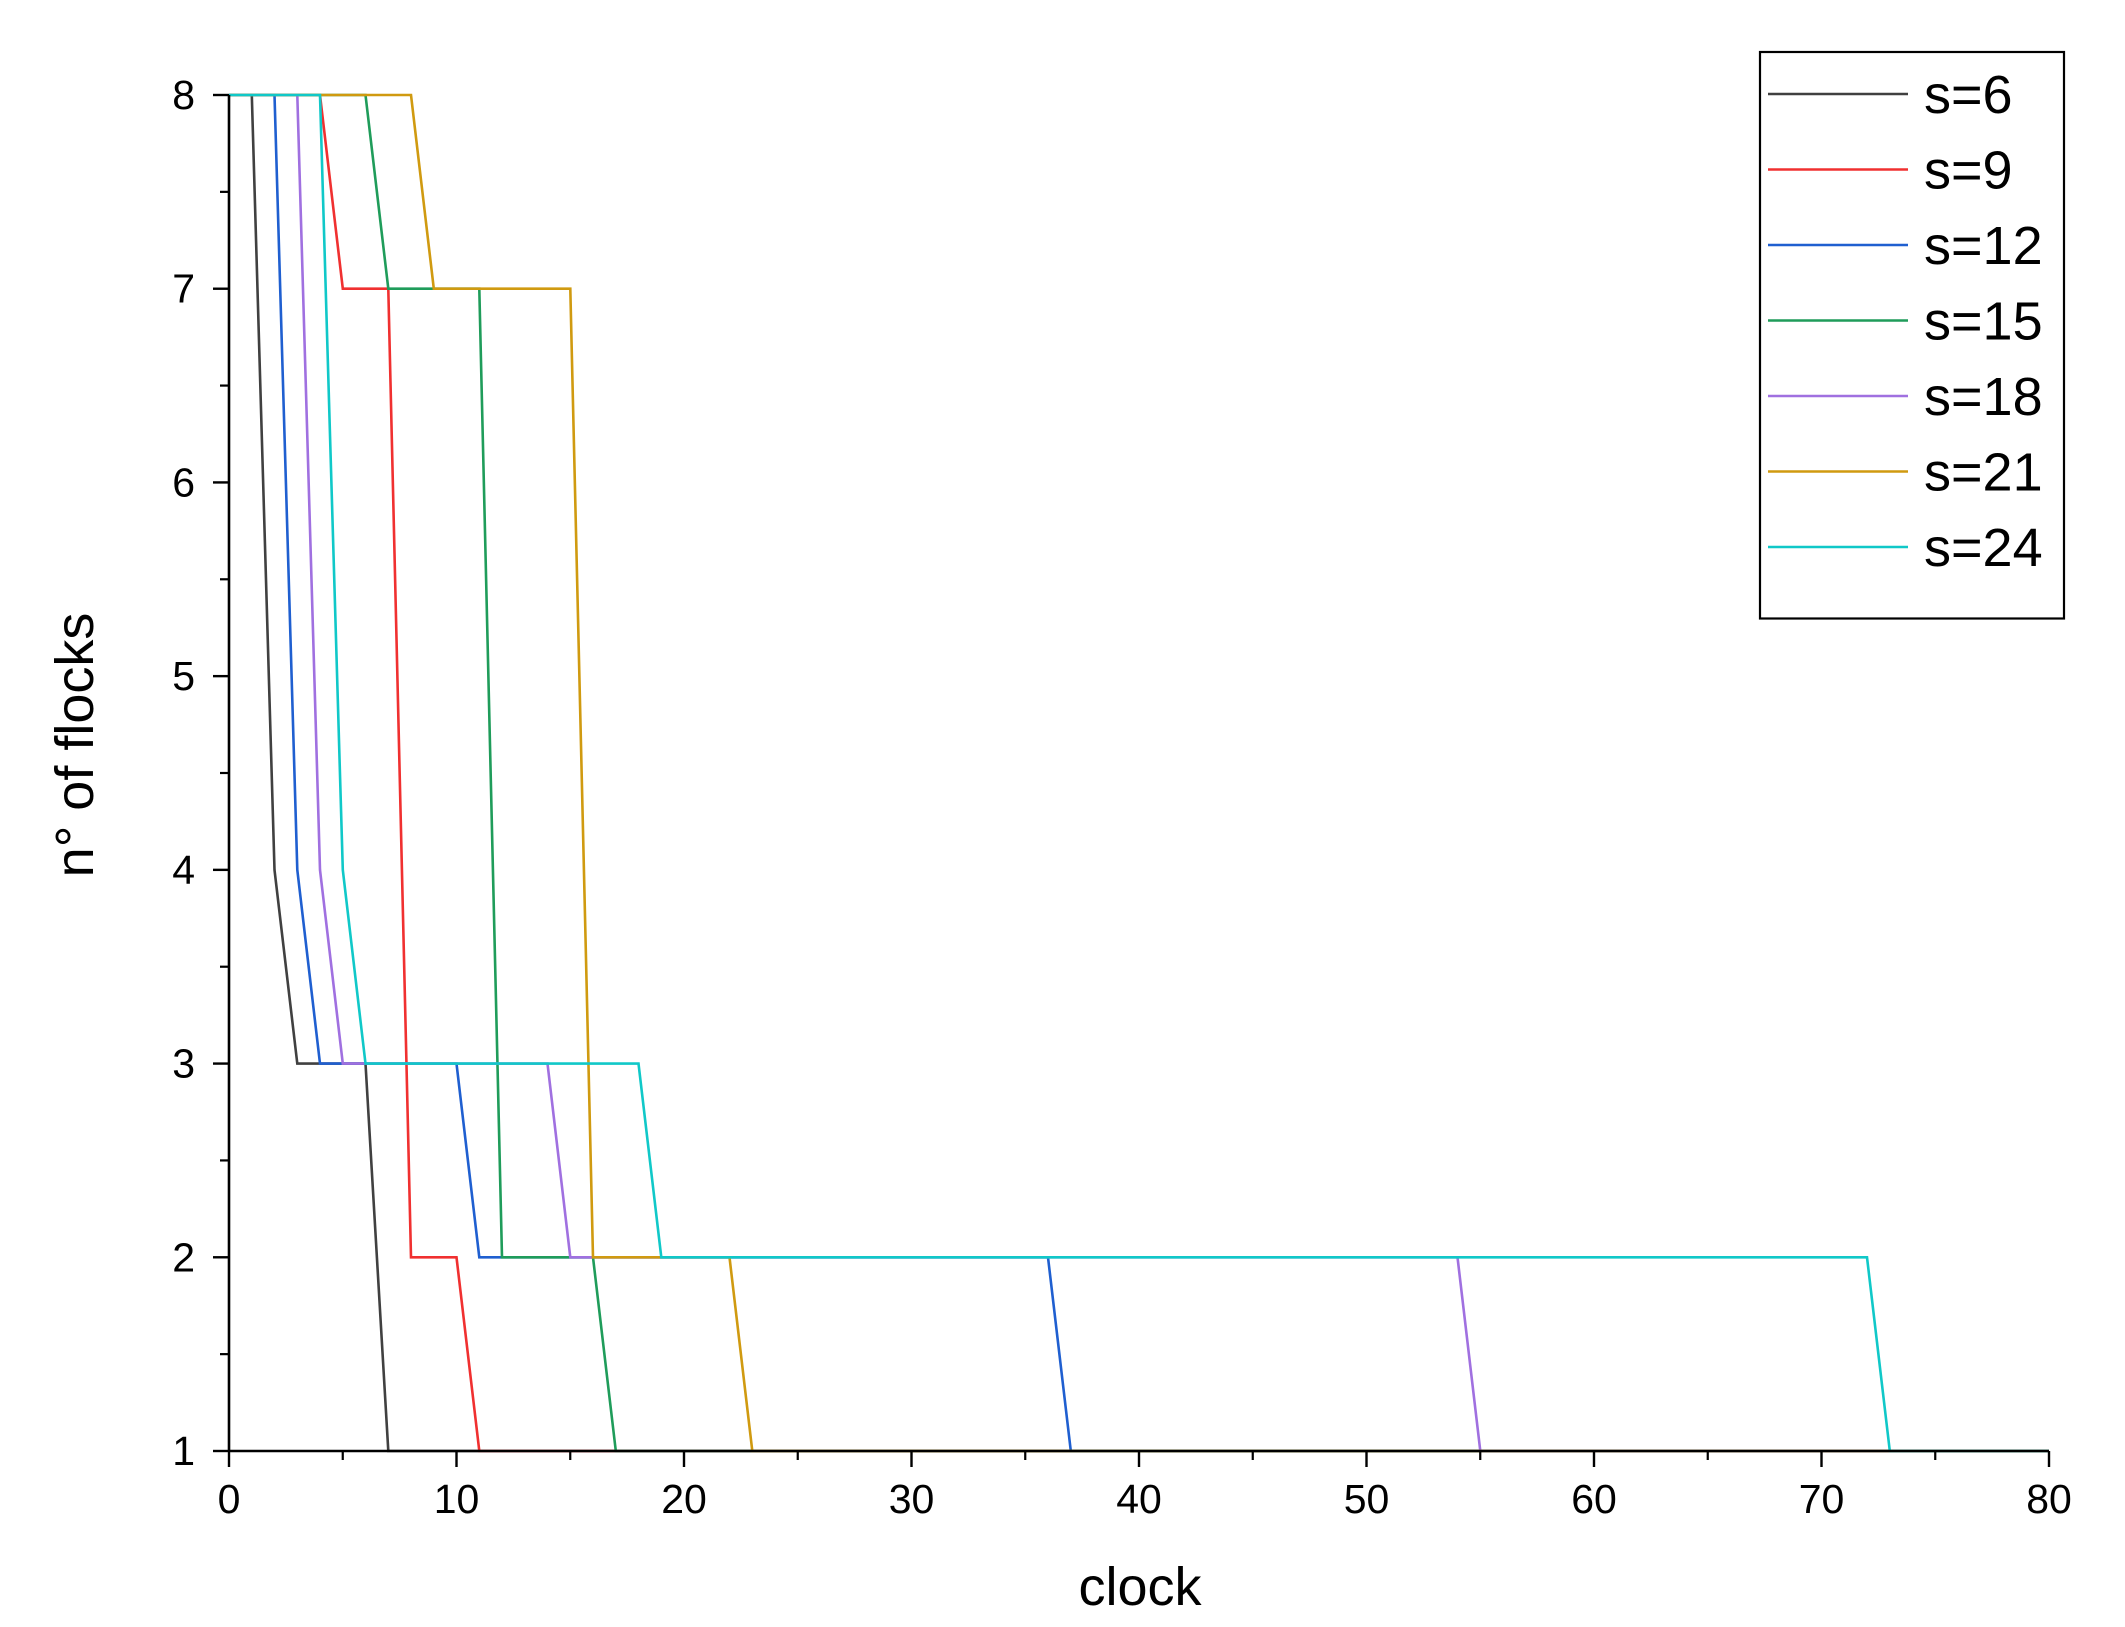  Describe the element at coordinates (183, 289) in the screenshot. I see `y-tick-label: 7` at that location.